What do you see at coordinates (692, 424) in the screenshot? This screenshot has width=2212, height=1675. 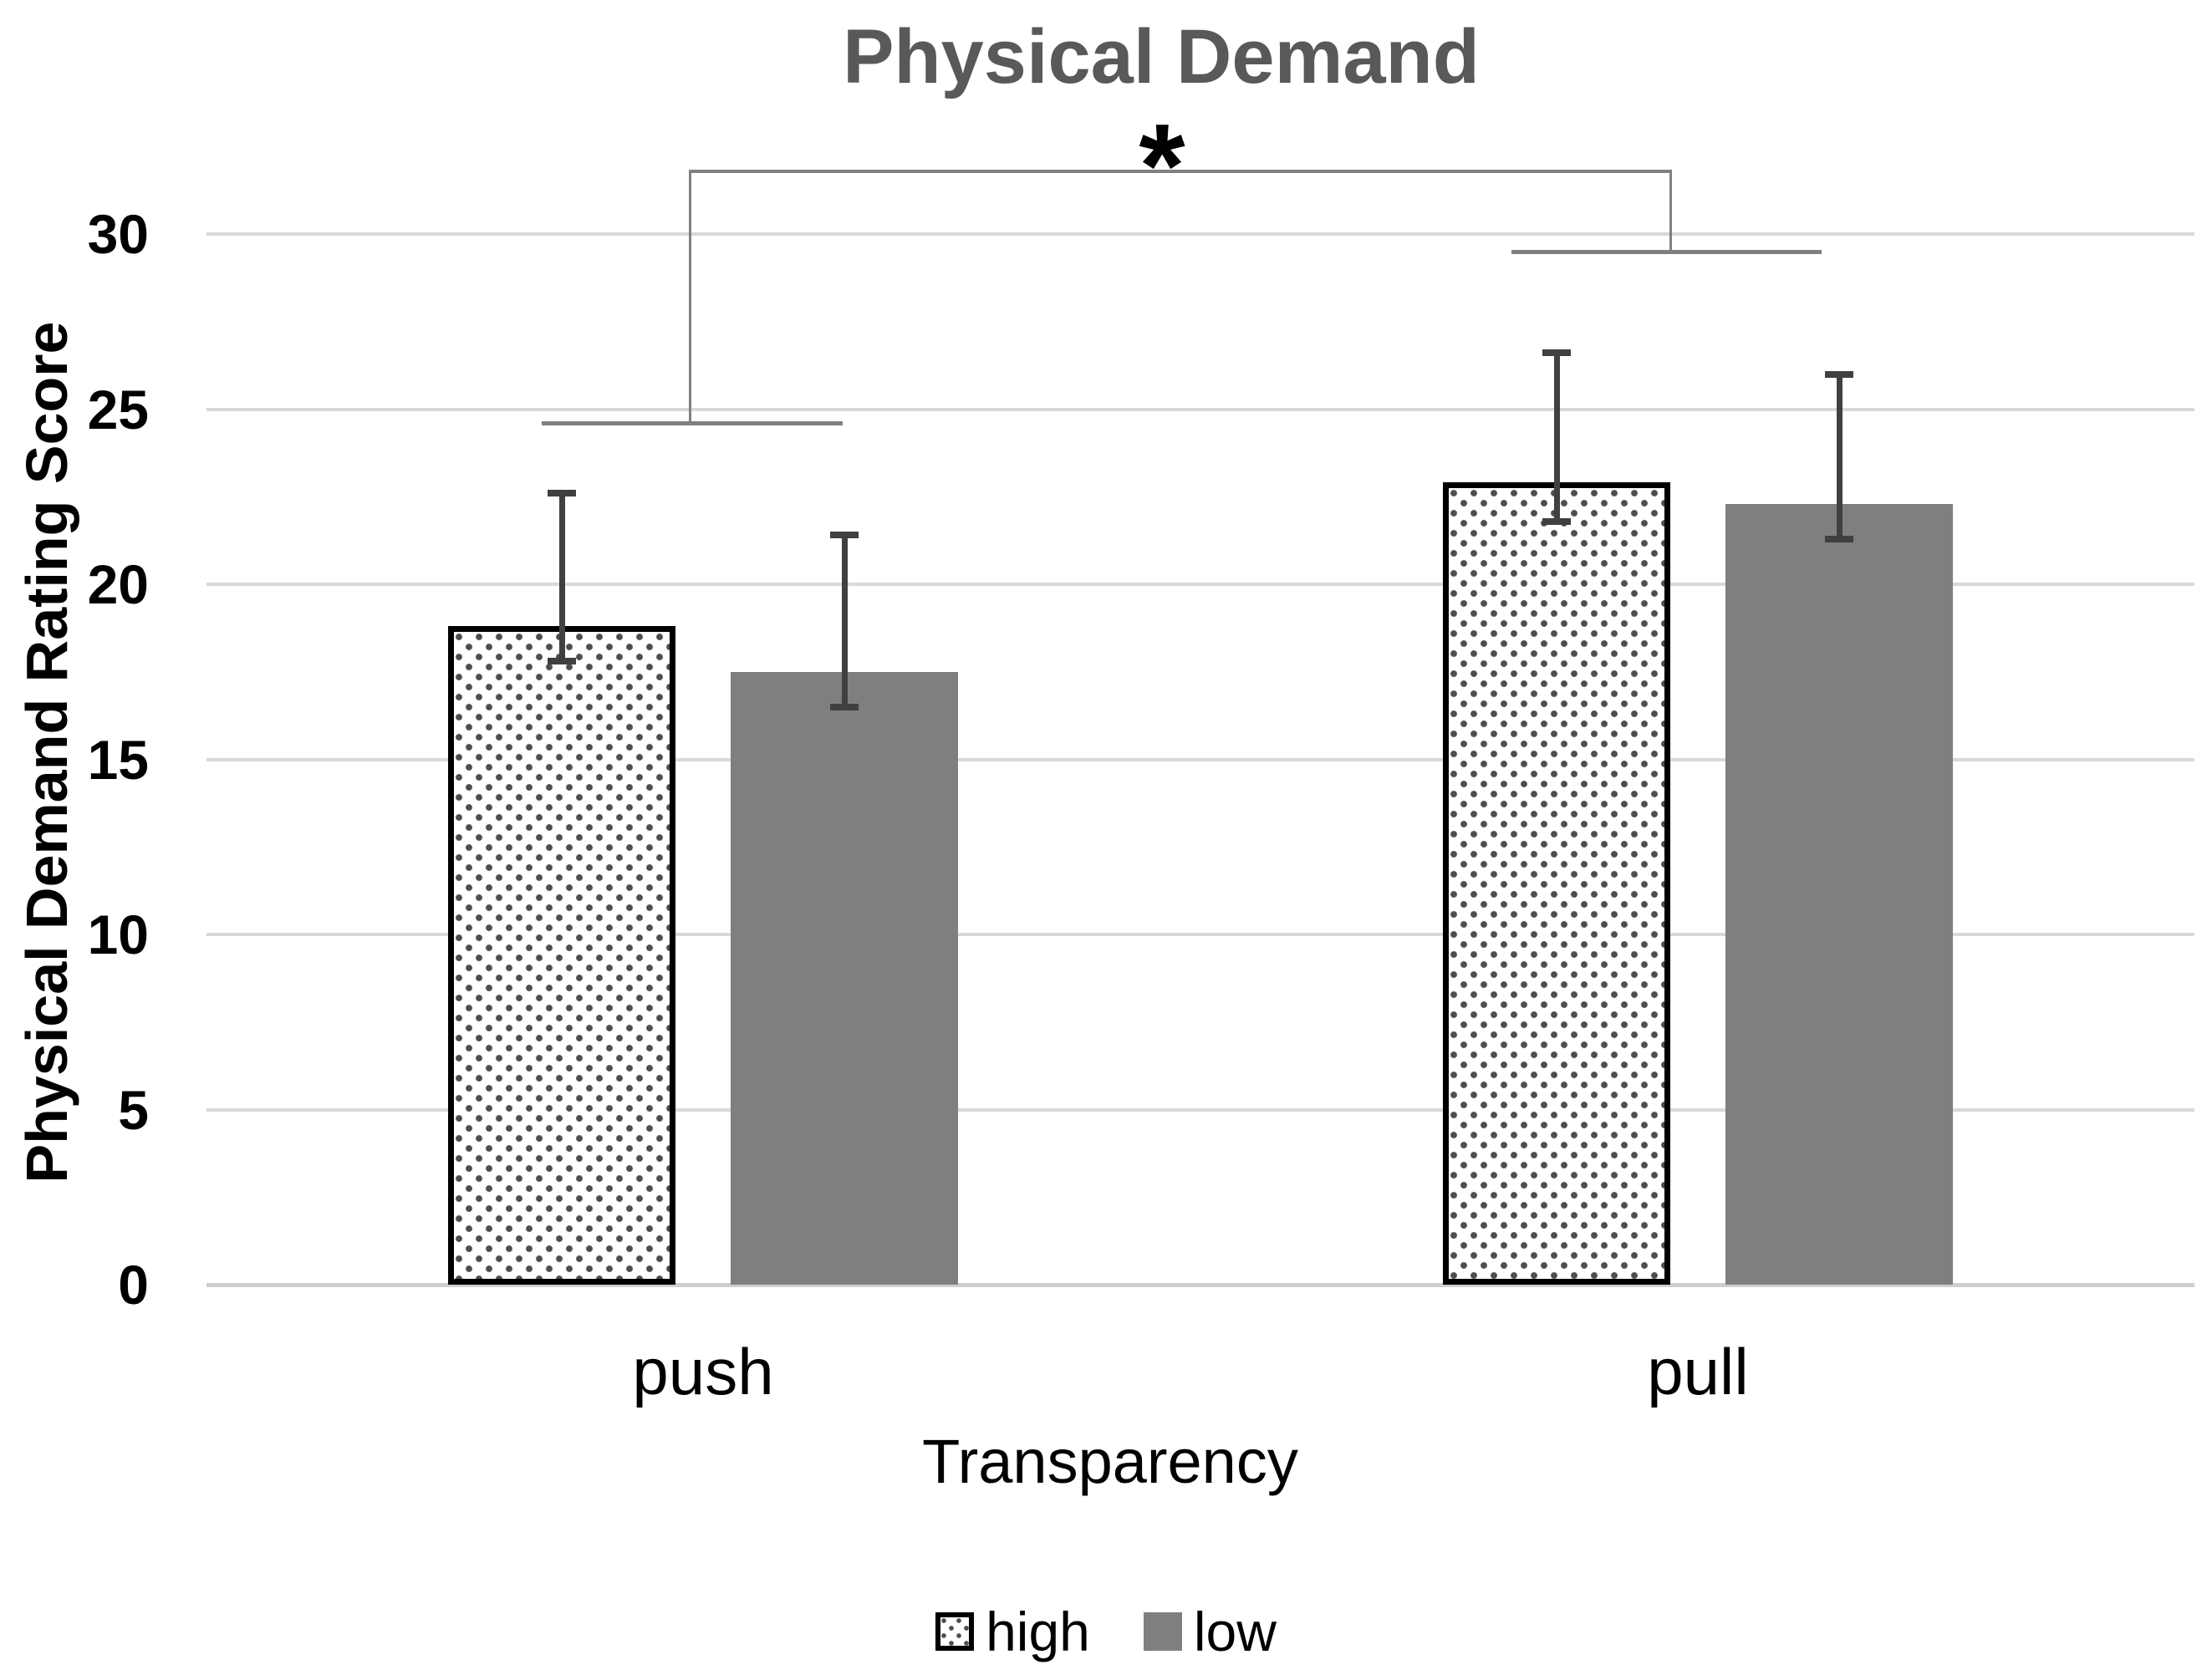 I see `sig-bracket-push-whisker` at bounding box center [692, 424].